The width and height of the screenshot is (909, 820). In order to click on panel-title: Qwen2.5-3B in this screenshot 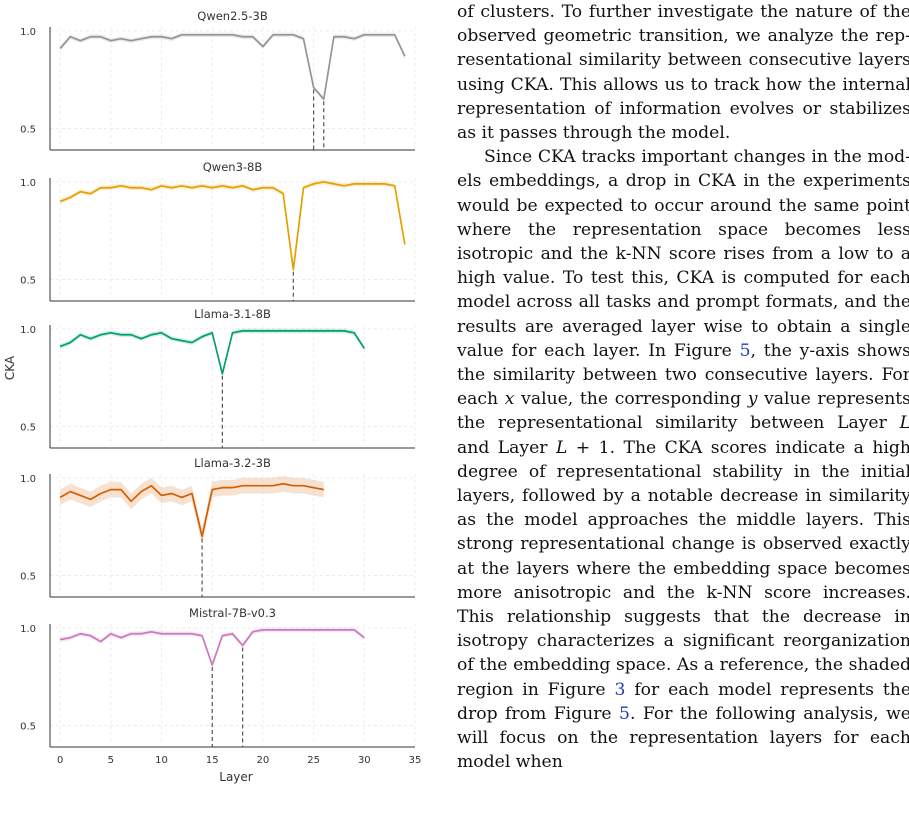, I will do `click(232, 16)`.